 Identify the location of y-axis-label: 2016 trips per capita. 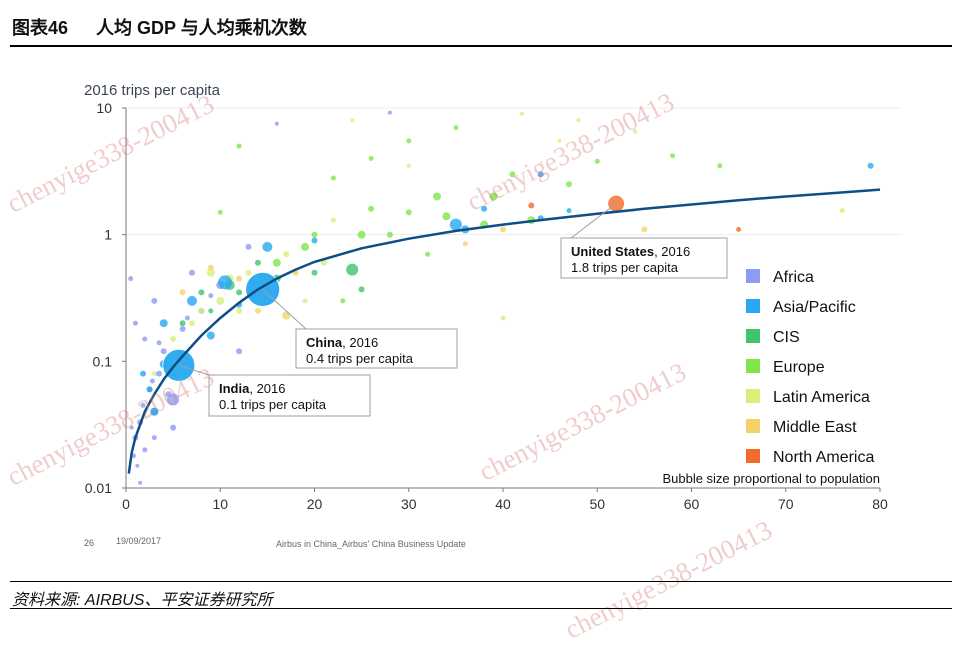
(152, 90).